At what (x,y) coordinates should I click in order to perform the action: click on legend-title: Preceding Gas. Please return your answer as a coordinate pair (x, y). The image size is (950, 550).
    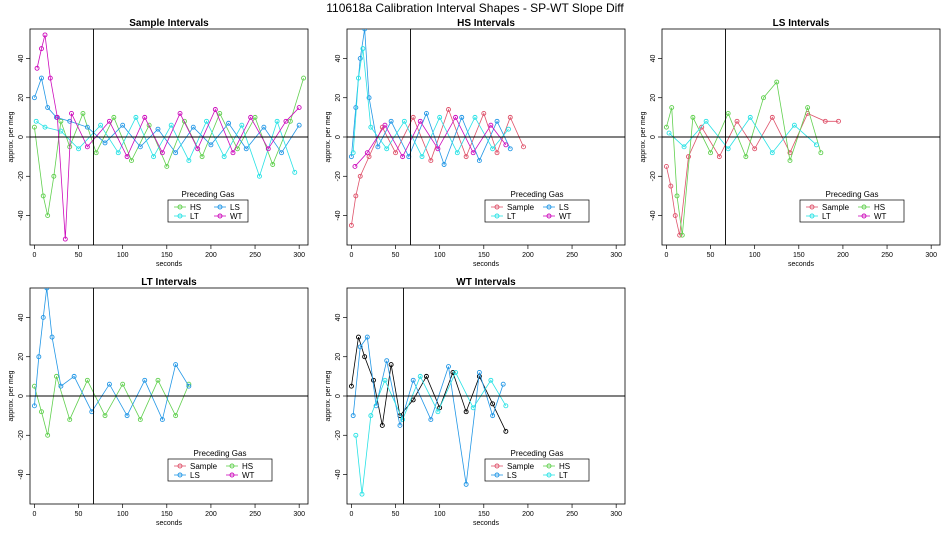
    Looking at the image, I should click on (537, 453).